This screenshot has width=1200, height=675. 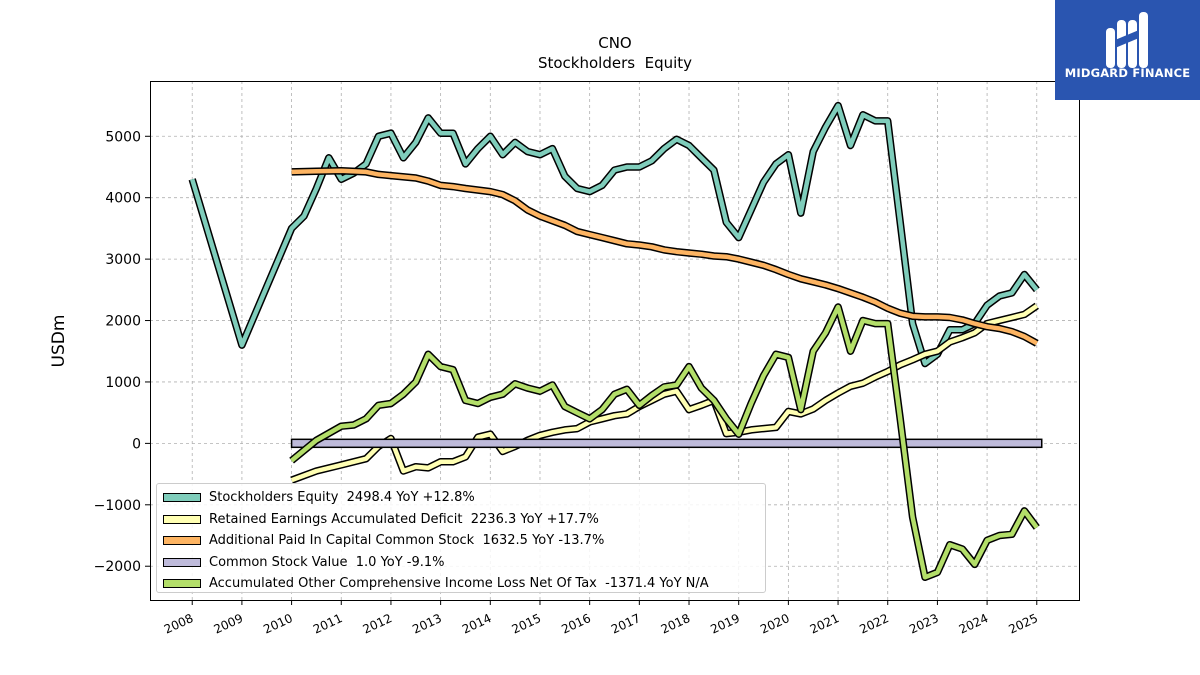 What do you see at coordinates (59, 341) in the screenshot?
I see `y-axis-label: USDm` at bounding box center [59, 341].